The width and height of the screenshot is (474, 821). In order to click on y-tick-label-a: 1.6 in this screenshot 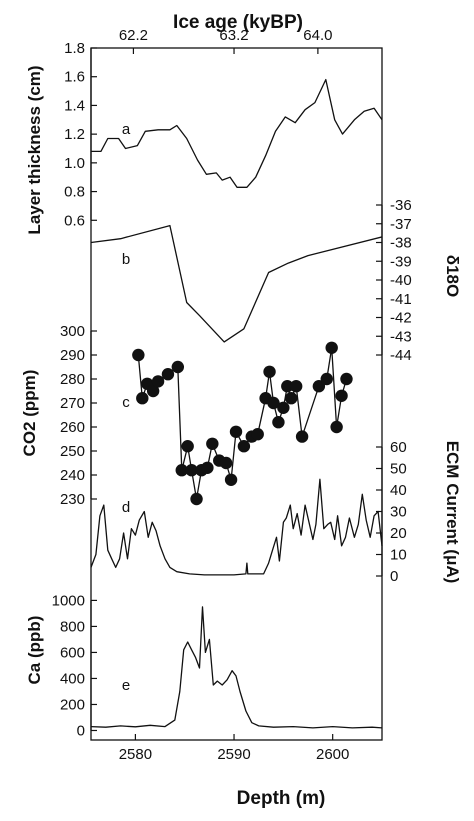, I will do `click(74, 77)`.